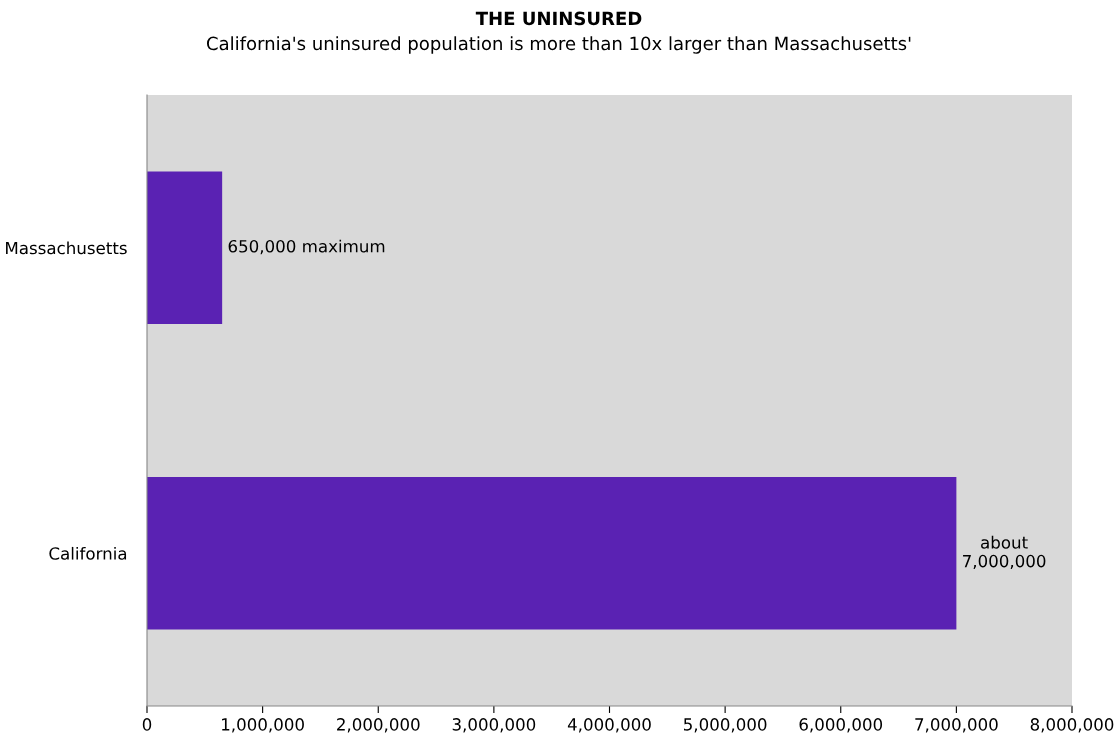  I want to click on y-tick-label: California, so click(88, 553).